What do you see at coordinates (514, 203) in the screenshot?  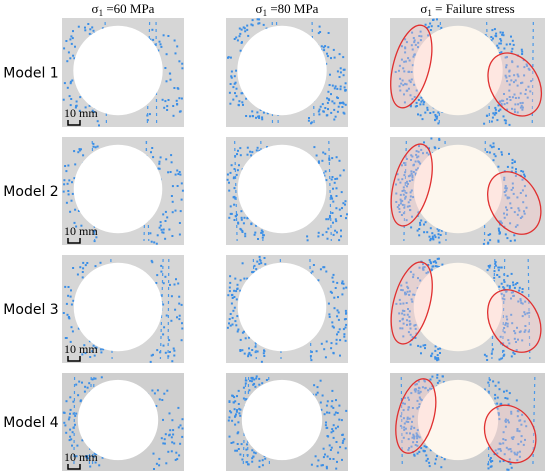 I see `failure-zone` at bounding box center [514, 203].